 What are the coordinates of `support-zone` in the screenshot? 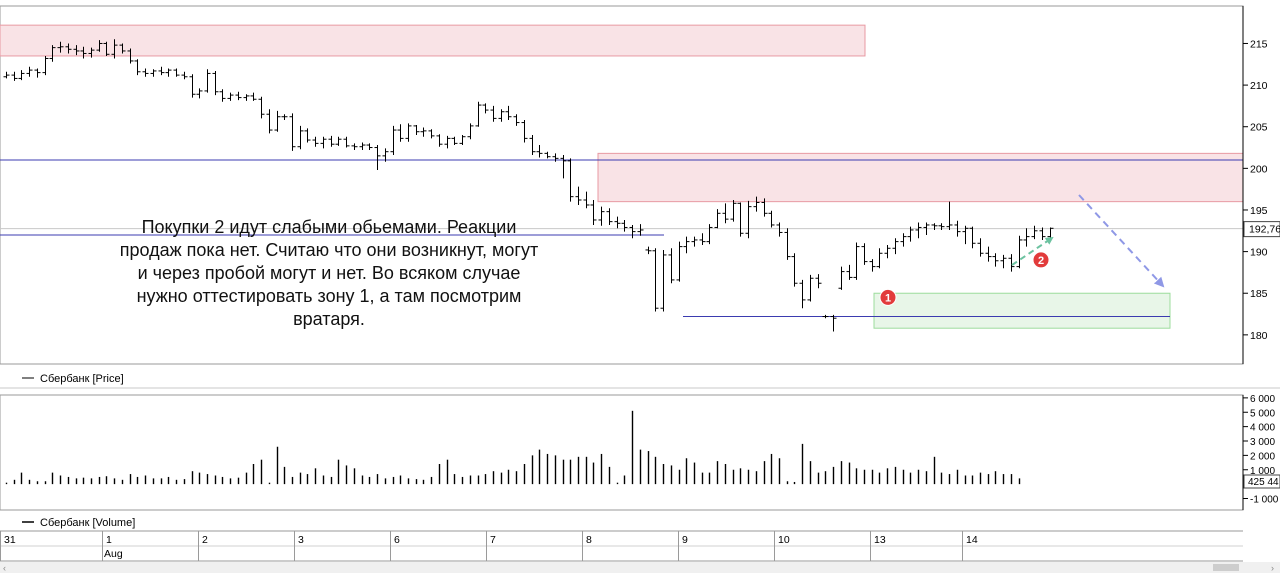 It's located at (1022, 310).